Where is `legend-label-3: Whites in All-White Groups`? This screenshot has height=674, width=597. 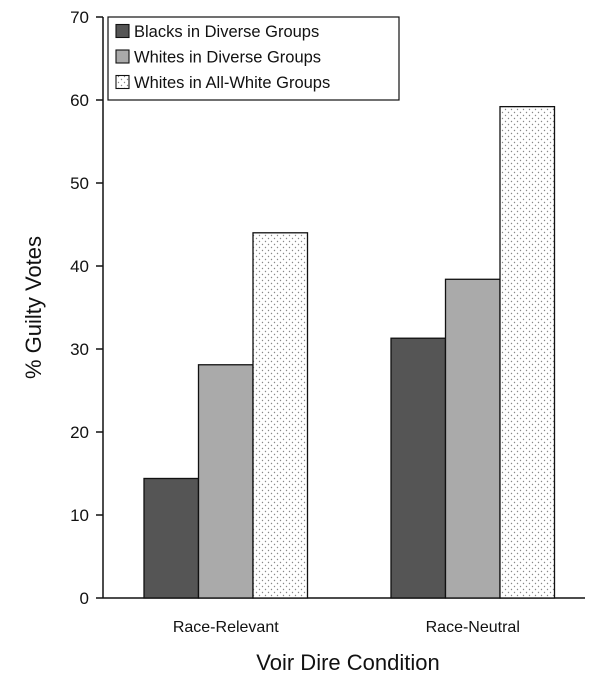 legend-label-3: Whites in All-White Groups is located at coordinates (232, 83).